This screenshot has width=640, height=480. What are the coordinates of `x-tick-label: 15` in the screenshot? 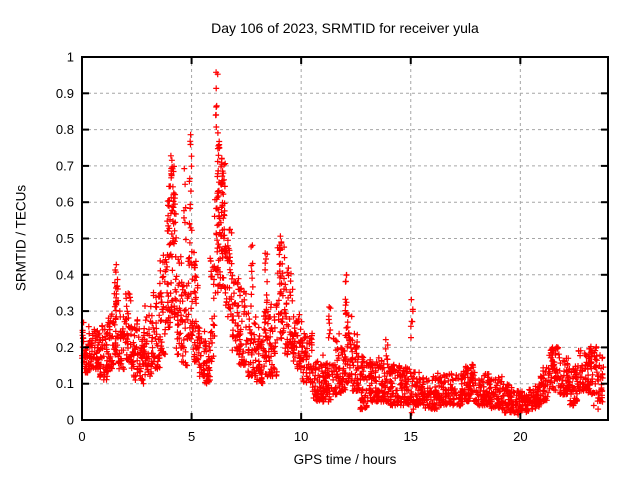 It's located at (411, 436).